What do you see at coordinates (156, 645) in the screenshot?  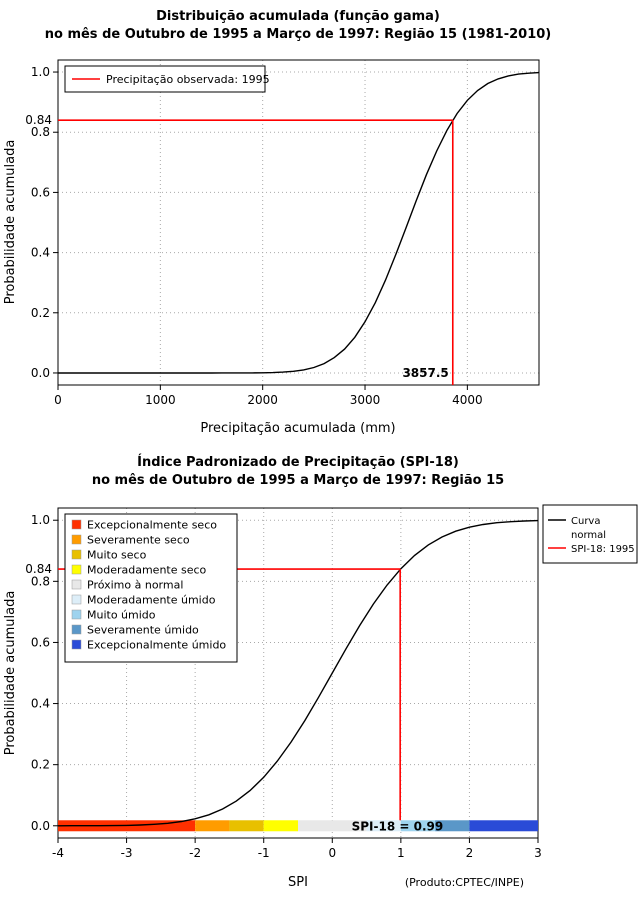 I see `spi-category-label: Excepcionalmente úmido` at bounding box center [156, 645].